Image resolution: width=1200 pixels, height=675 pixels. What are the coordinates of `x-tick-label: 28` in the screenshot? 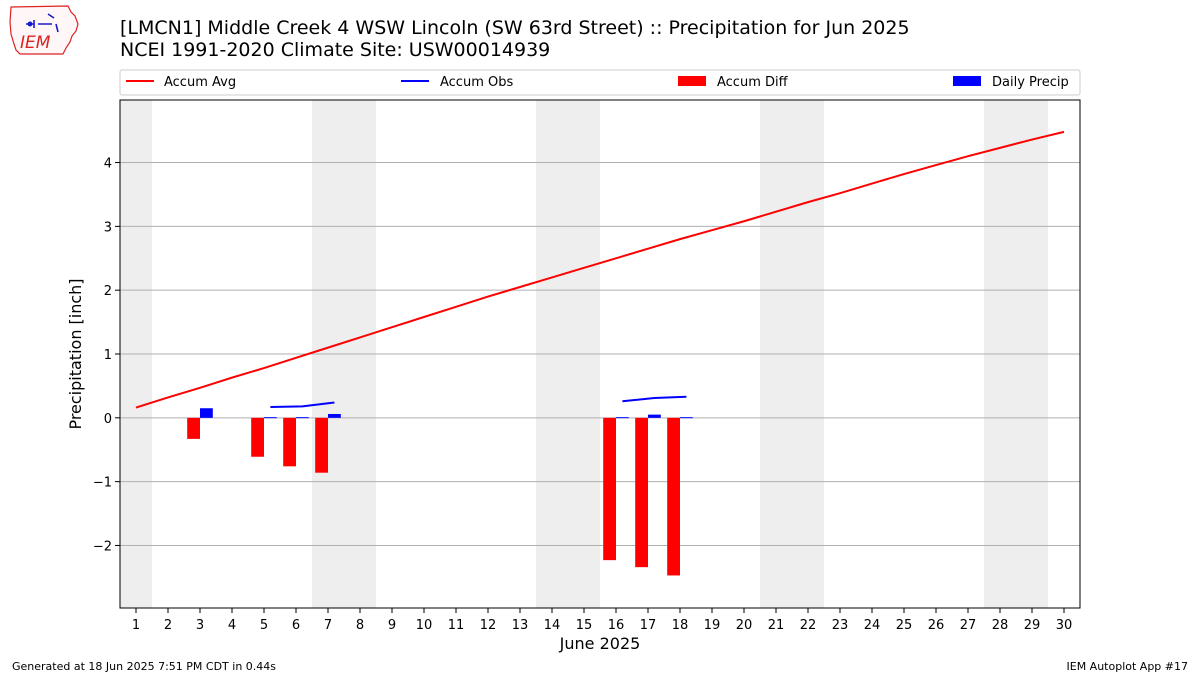 It's located at (1000, 625).